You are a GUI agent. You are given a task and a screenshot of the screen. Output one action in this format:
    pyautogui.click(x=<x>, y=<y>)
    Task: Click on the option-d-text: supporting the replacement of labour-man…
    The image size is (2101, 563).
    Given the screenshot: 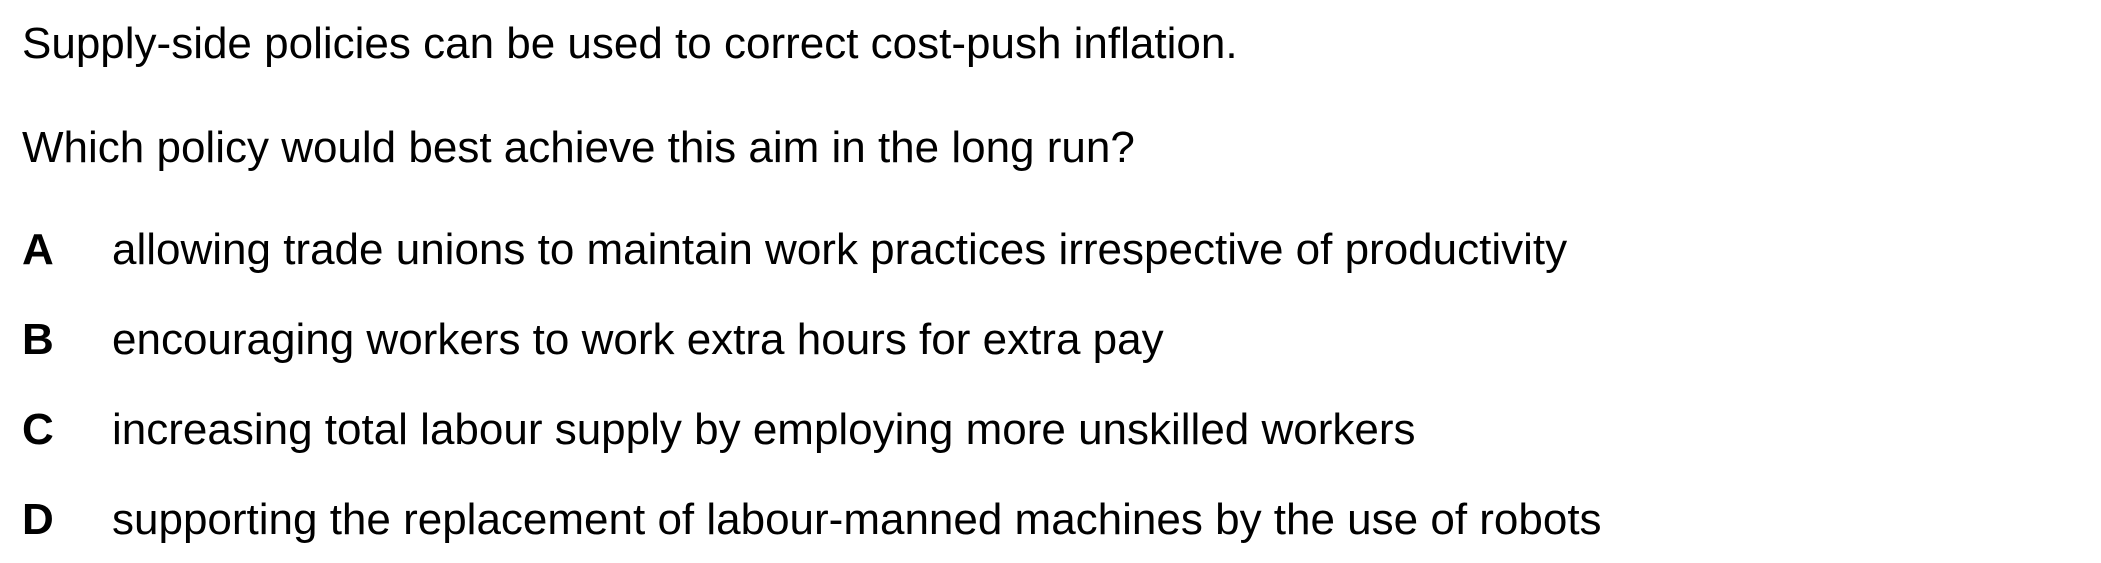 What is the action you would take?
    pyautogui.click(x=857, y=519)
    